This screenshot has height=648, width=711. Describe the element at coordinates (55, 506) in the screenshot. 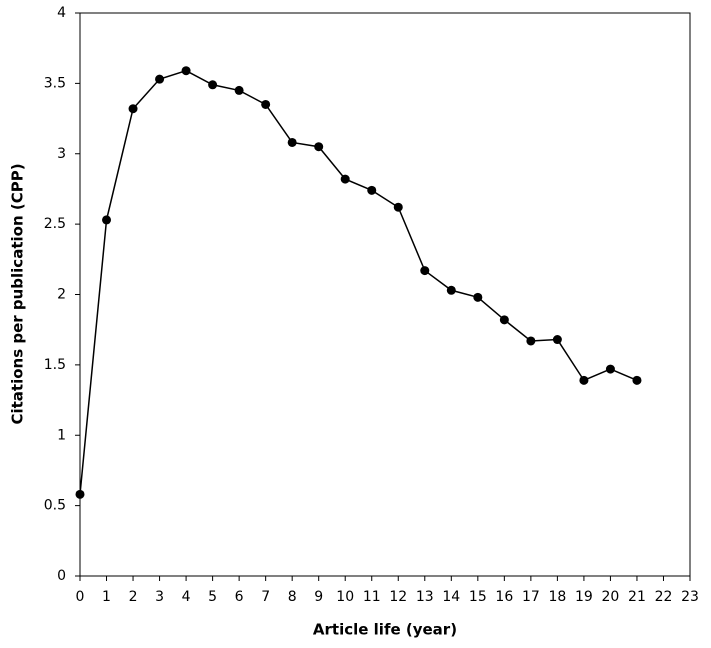

I see `y-tick-label: 0.5` at that location.